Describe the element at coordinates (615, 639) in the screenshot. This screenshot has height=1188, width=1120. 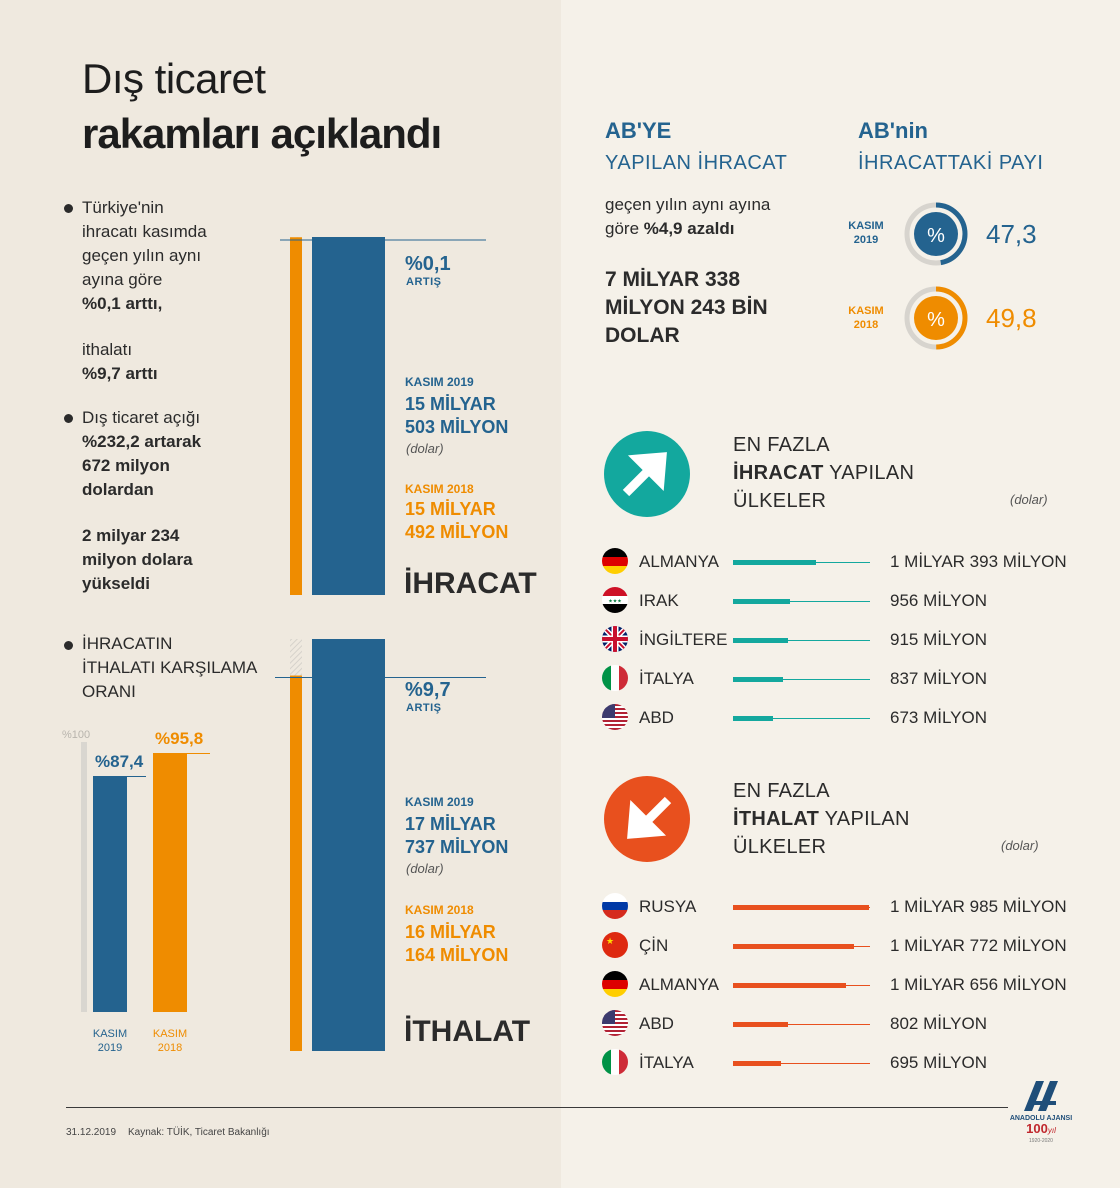
I see `uk-flag-icon` at that location.